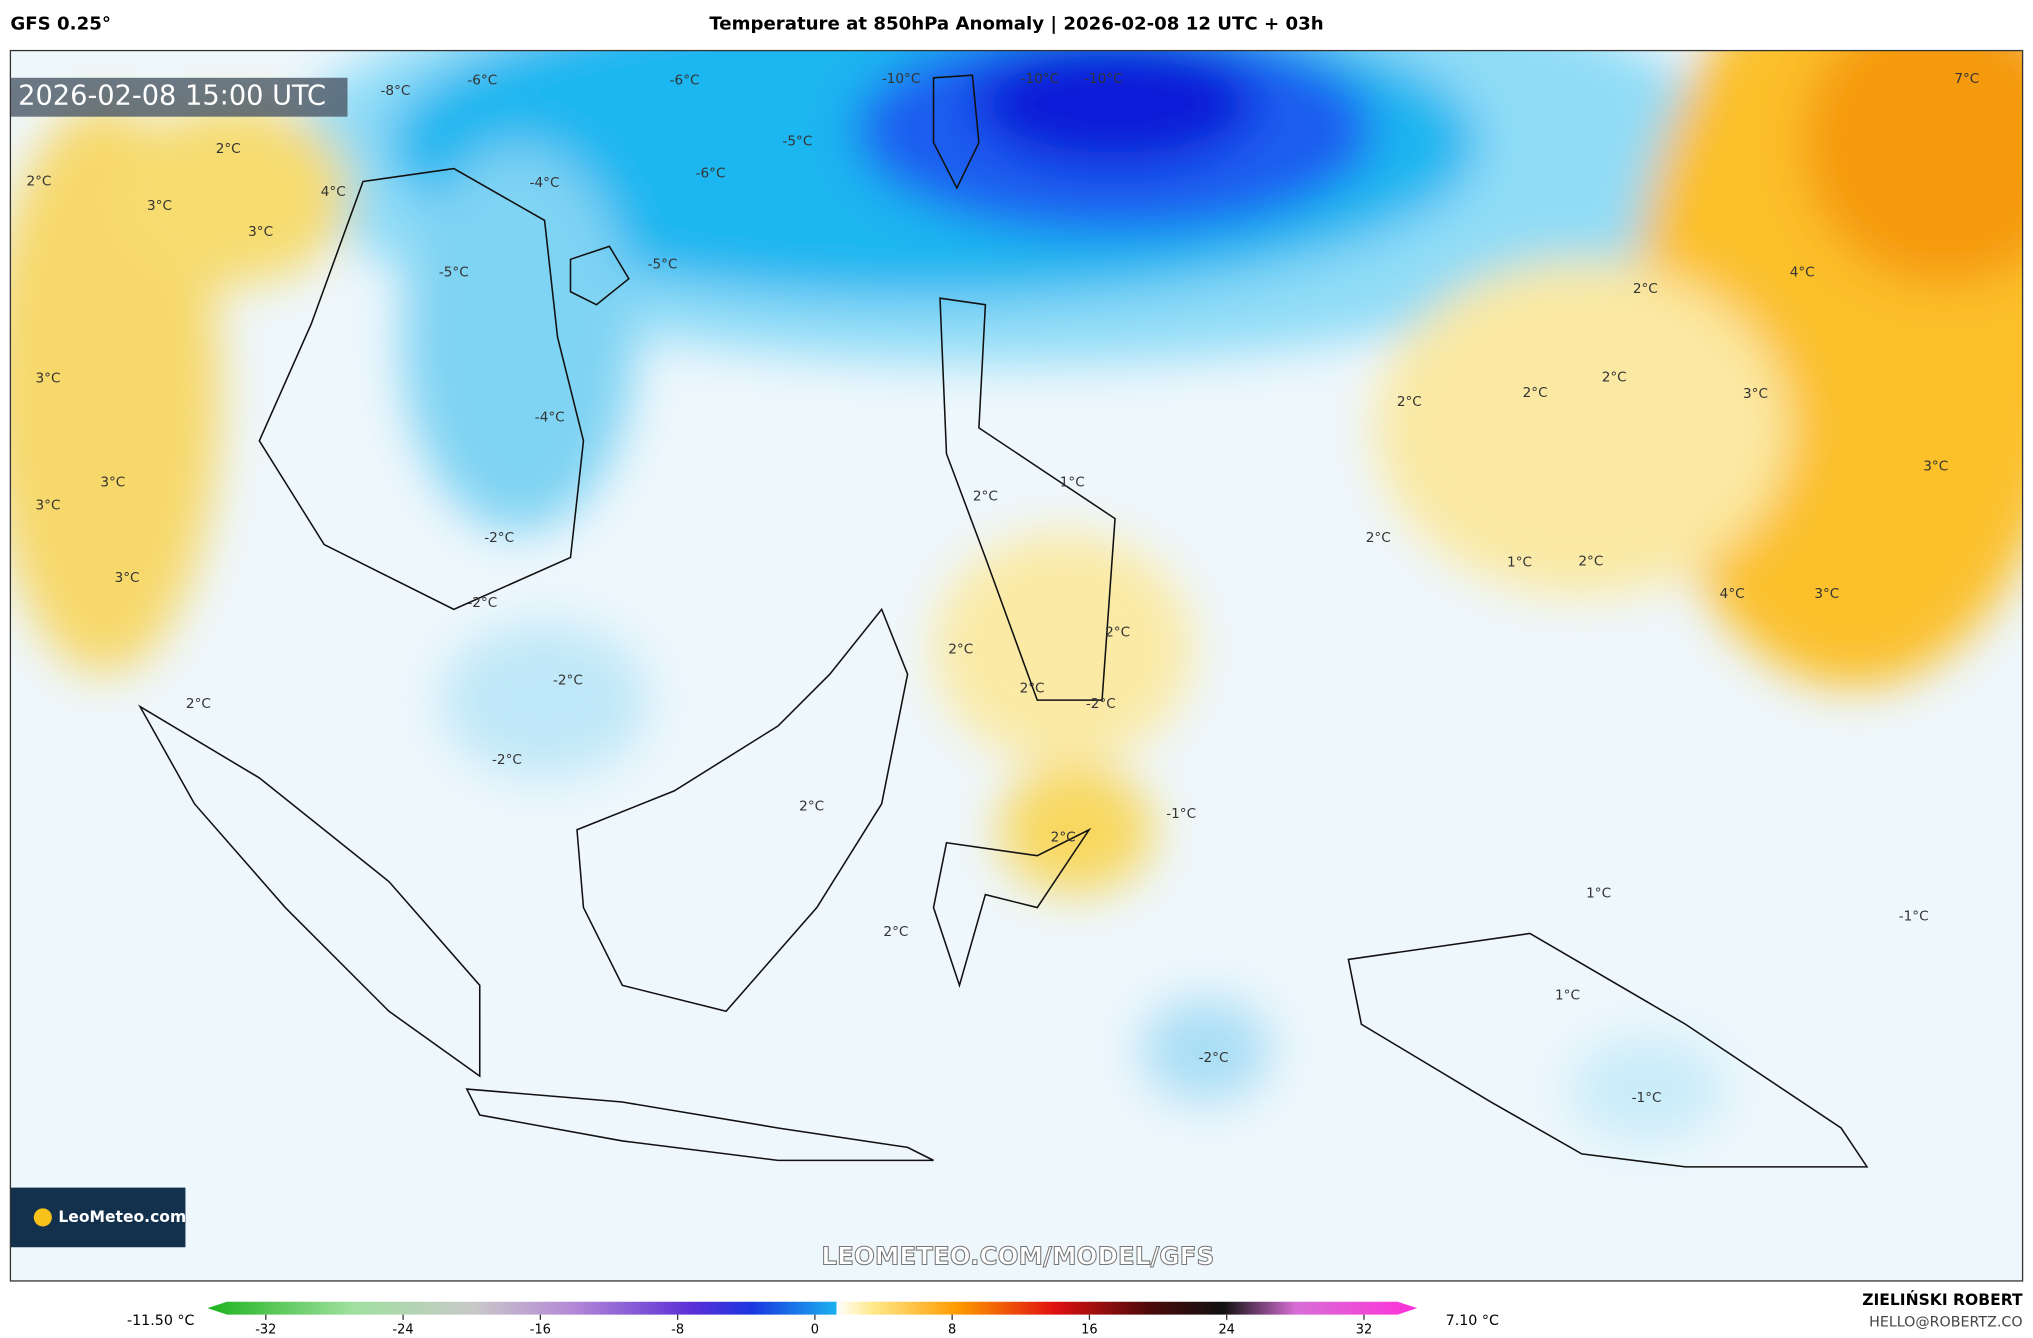 Image resolution: width=2033 pixels, height=1338 pixels. Describe the element at coordinates (815, 1330) in the screenshot. I see `colorbar-tick-label: 0` at that location.